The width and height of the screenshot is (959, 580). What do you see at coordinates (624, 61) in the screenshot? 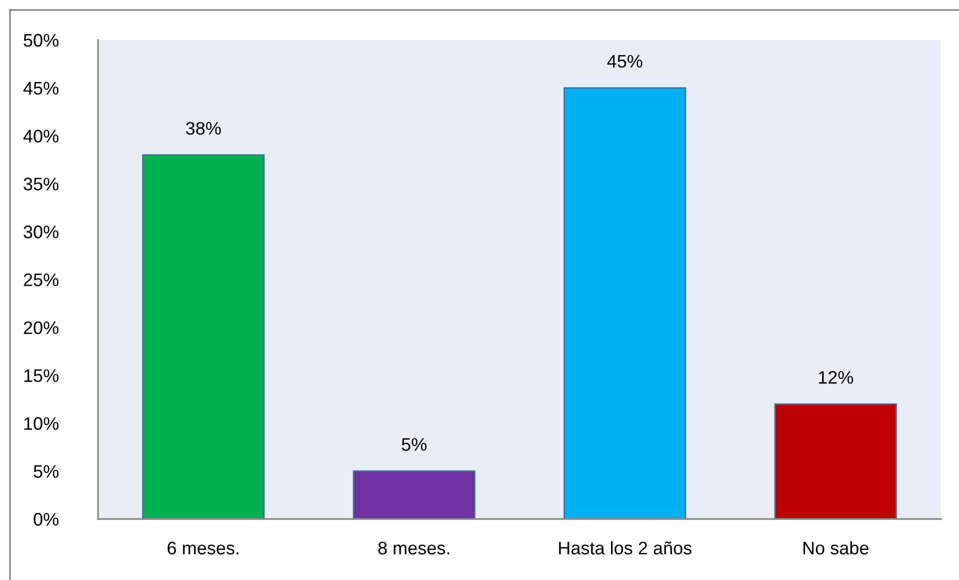
I see `data-label: 45%` at bounding box center [624, 61].